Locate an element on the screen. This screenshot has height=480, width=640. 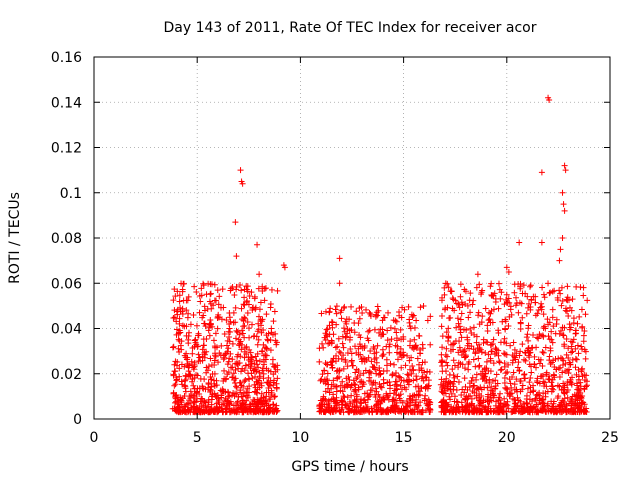
x-tick-label: 5 is located at coordinates (197, 438).